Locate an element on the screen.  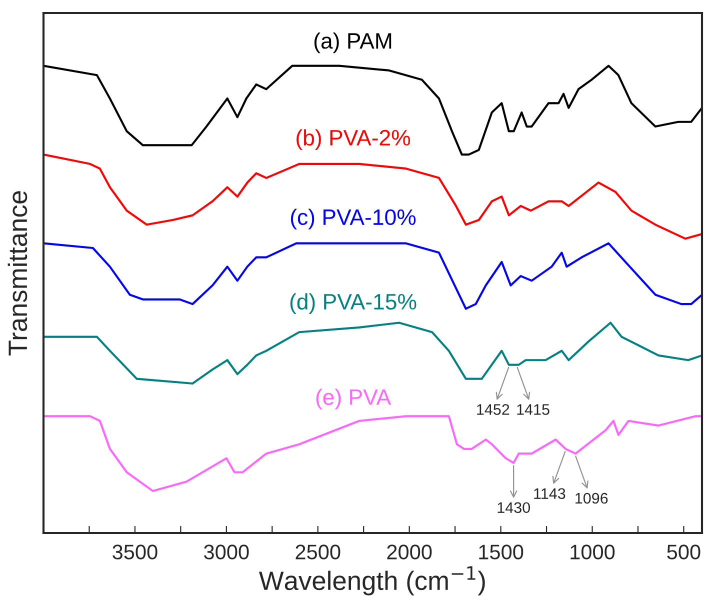
series-label: (c) PVA-10% is located at coordinates (353, 219).